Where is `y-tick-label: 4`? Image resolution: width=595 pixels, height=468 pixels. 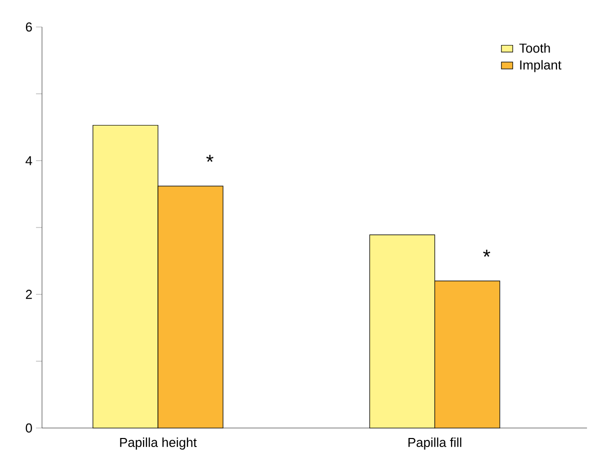 y-tick-label: 4 is located at coordinates (29, 161).